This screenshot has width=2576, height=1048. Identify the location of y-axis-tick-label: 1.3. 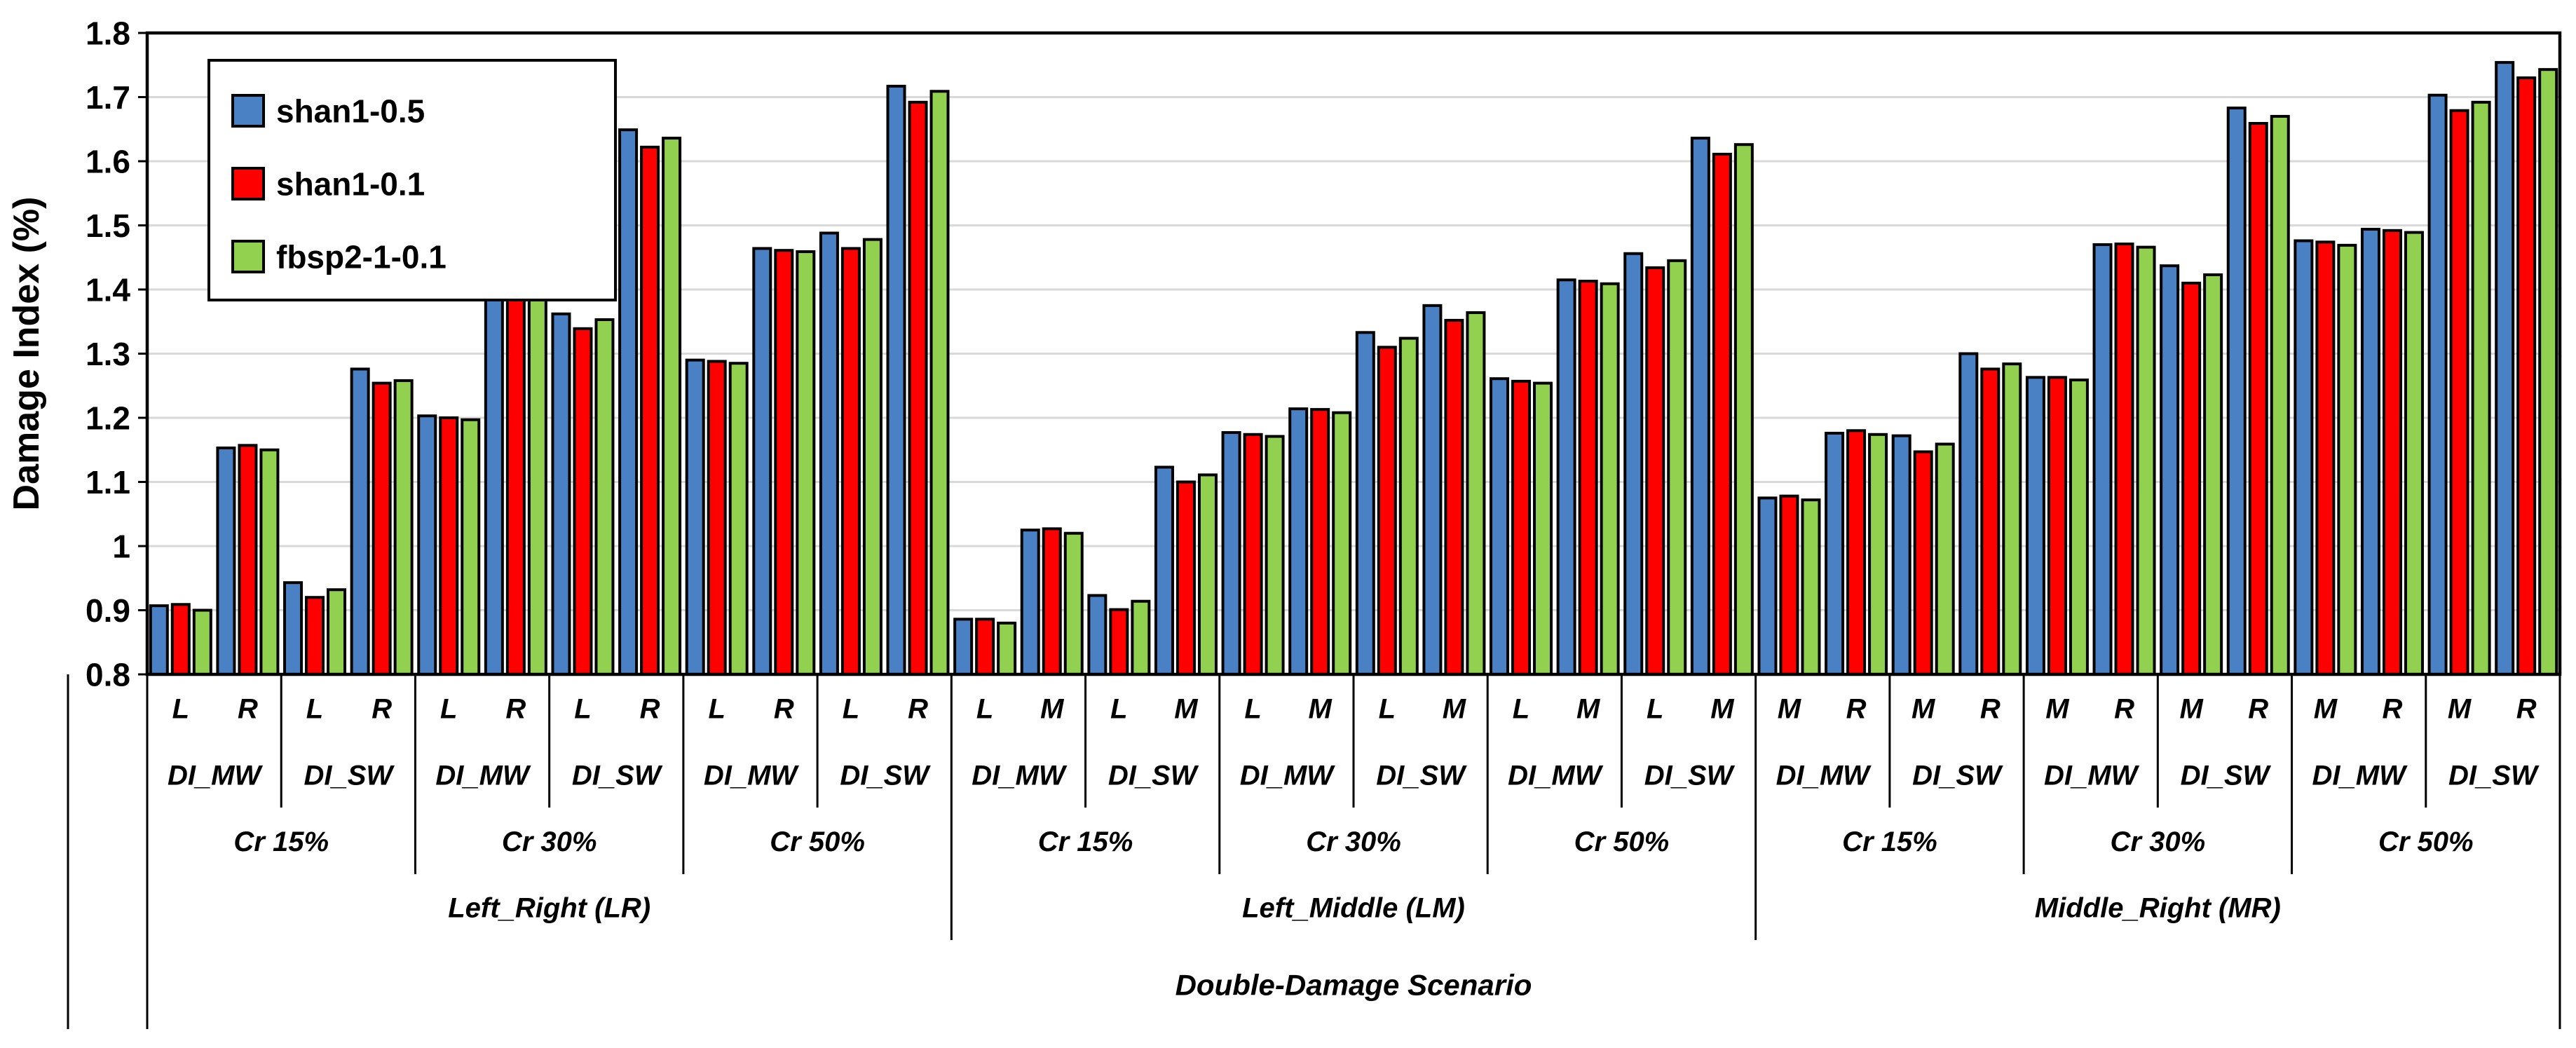
(108, 354).